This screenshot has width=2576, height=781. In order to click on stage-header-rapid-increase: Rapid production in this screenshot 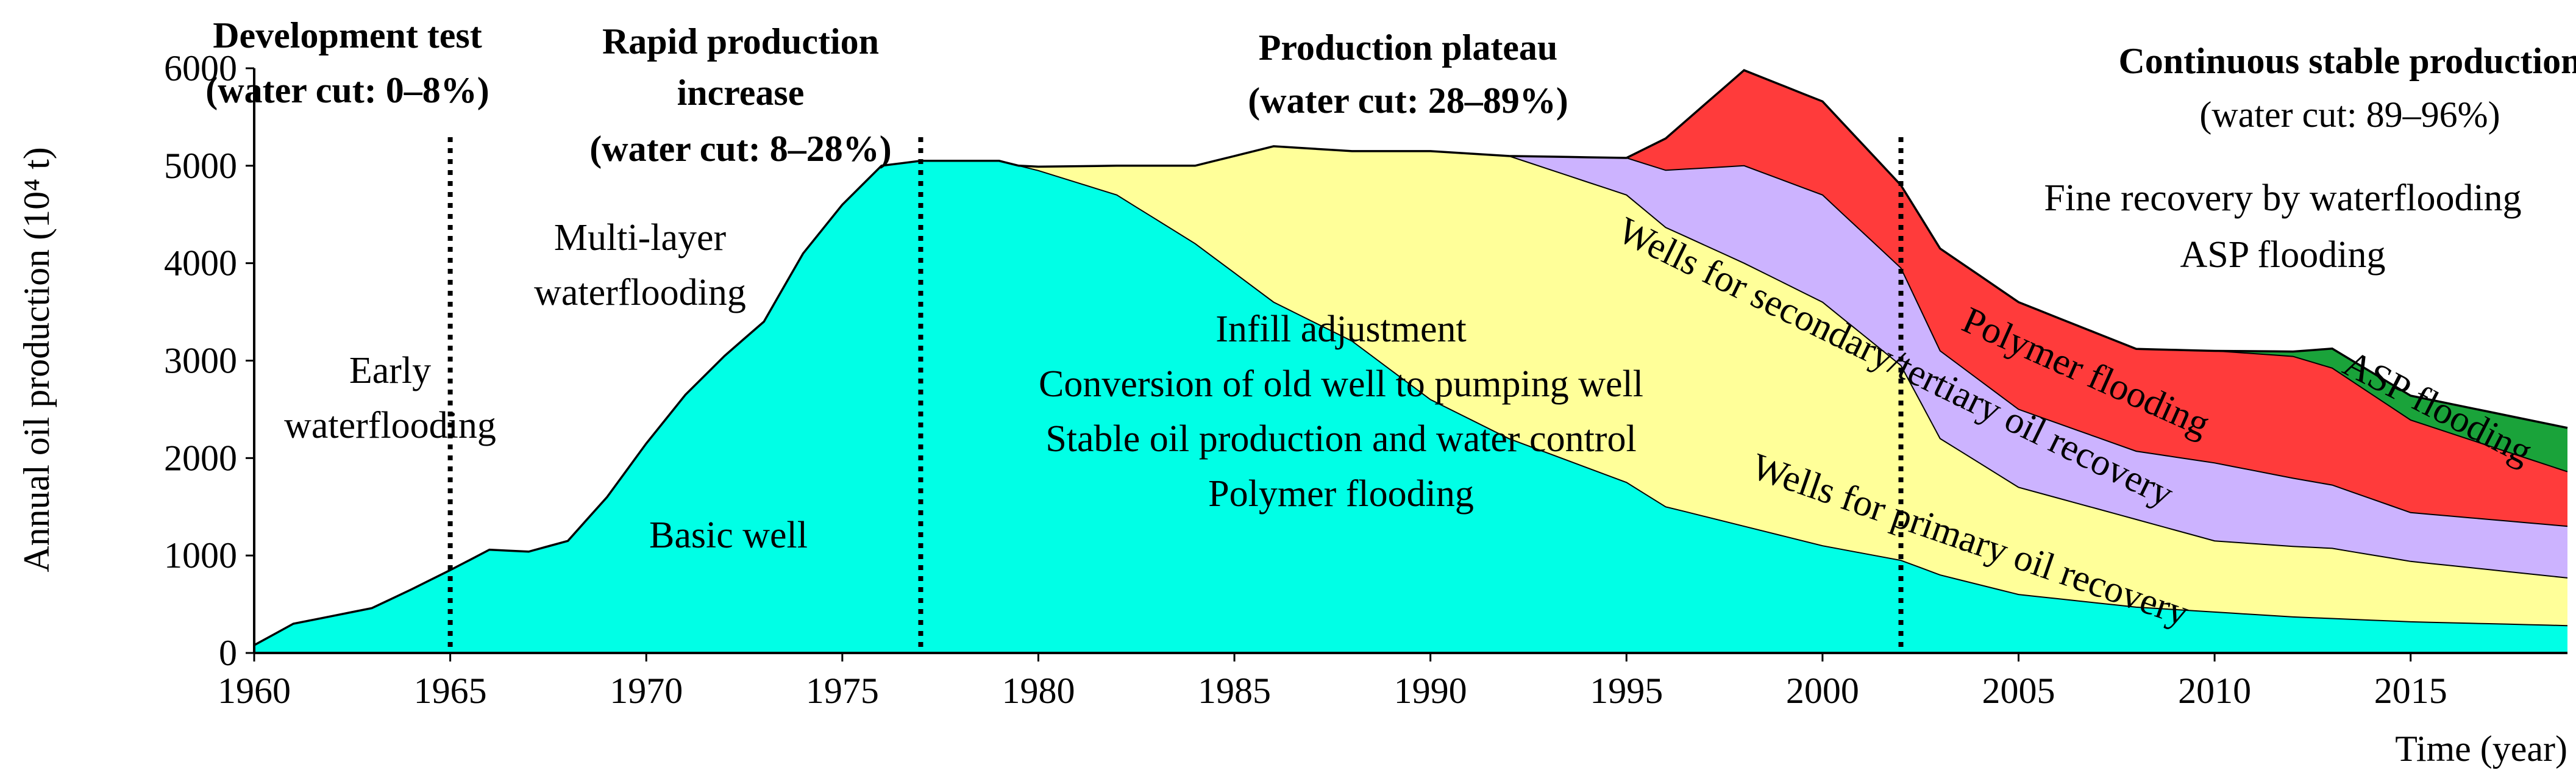, I will do `click(740, 41)`.